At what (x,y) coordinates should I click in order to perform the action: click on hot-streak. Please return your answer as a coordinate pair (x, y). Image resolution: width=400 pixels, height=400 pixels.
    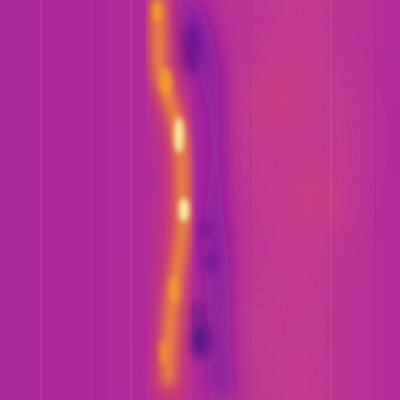
    Looking at the image, I should click on (170, 193).